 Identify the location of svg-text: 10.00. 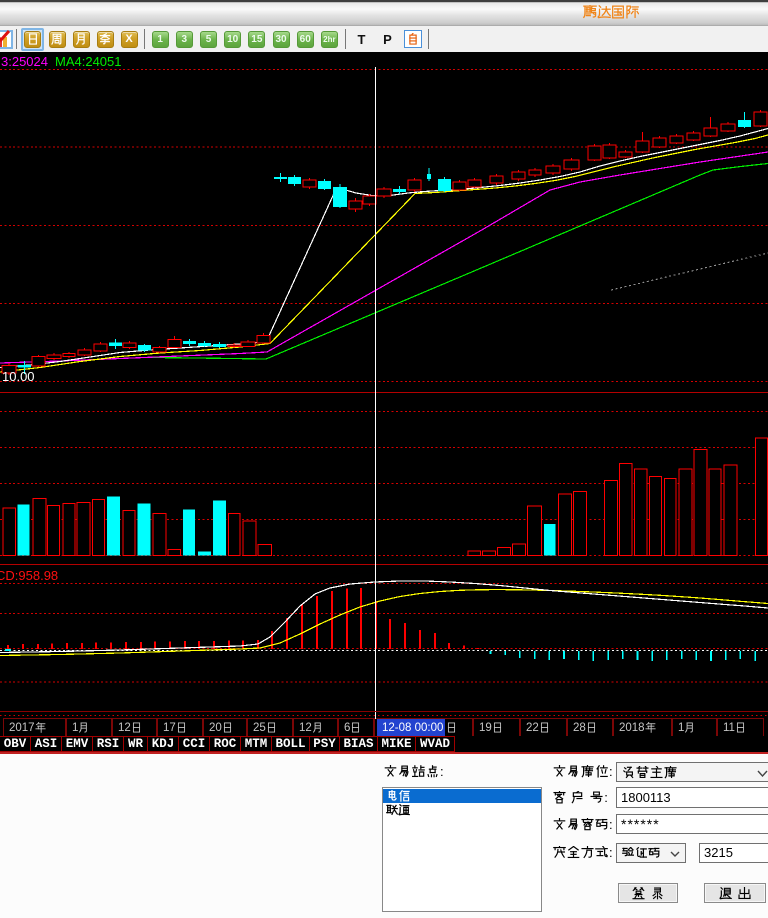
(18, 376).